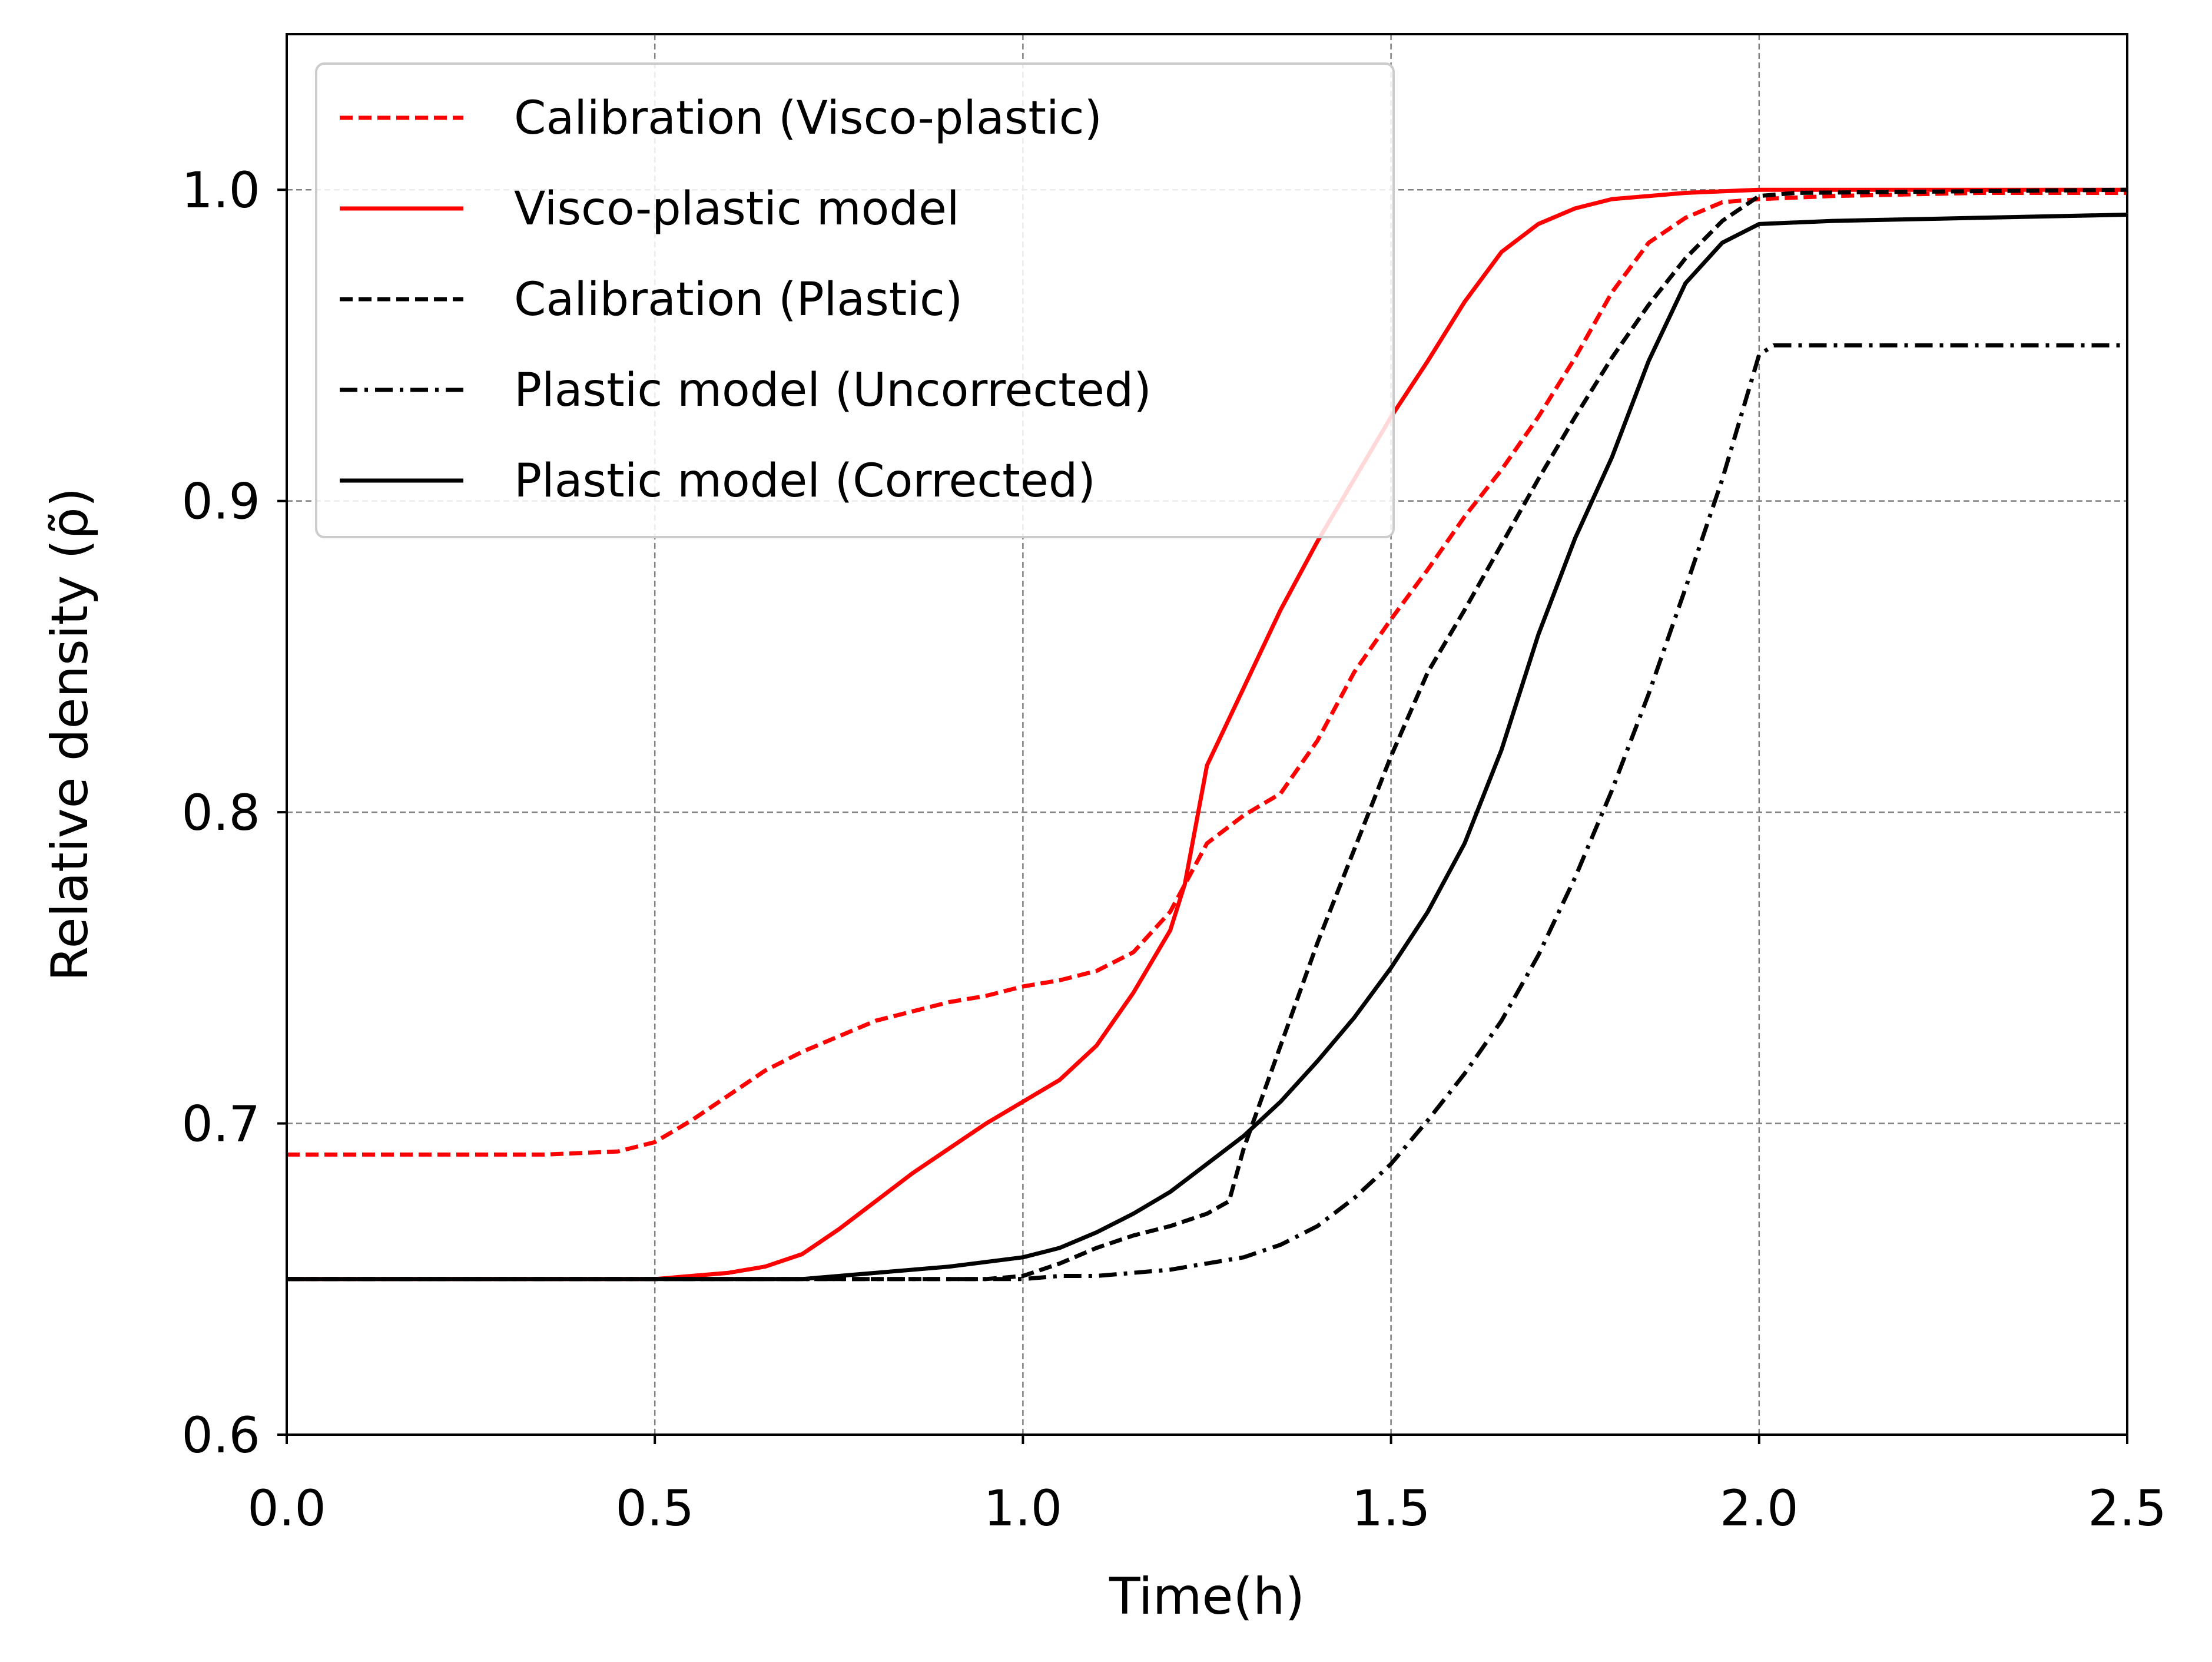 The width and height of the screenshot is (2212, 1662). I want to click on y-tick-label: 0.7, so click(221, 1124).